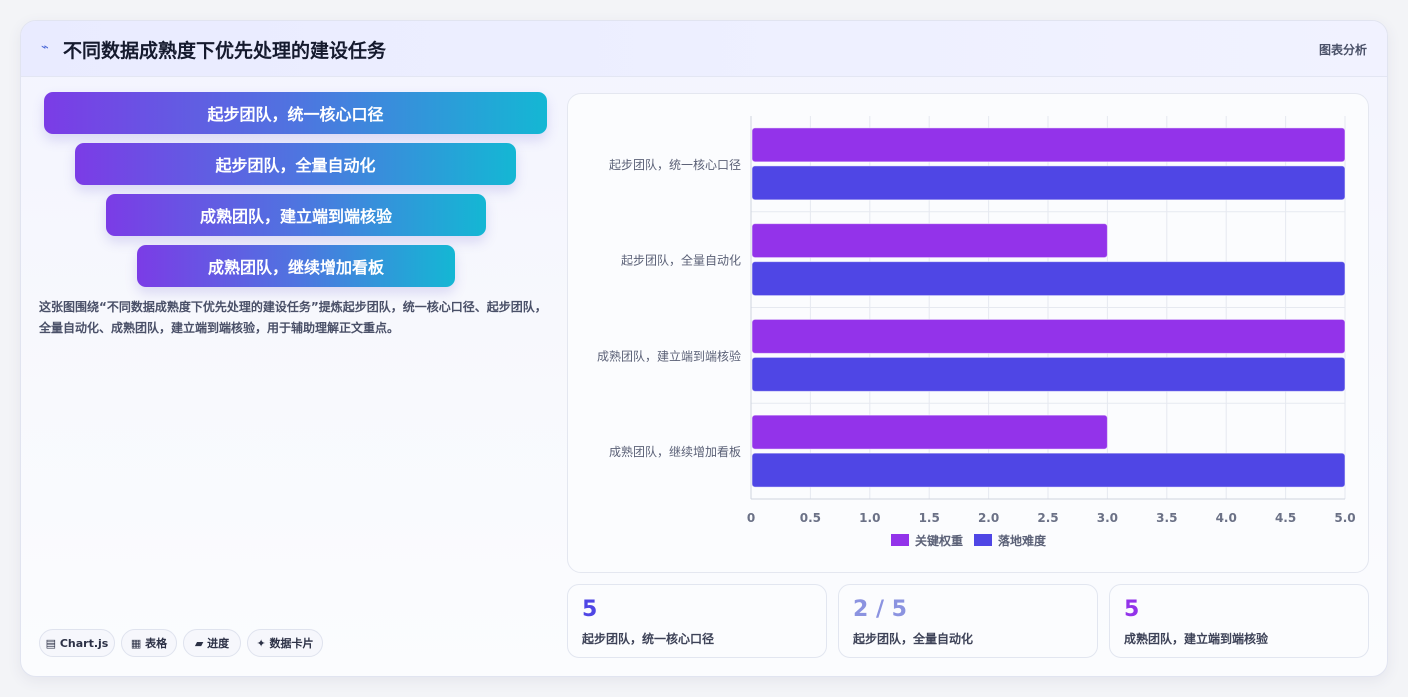 This screenshot has height=697, width=1408. What do you see at coordinates (869, 518) in the screenshot?
I see `x-tick-label: 1.0` at bounding box center [869, 518].